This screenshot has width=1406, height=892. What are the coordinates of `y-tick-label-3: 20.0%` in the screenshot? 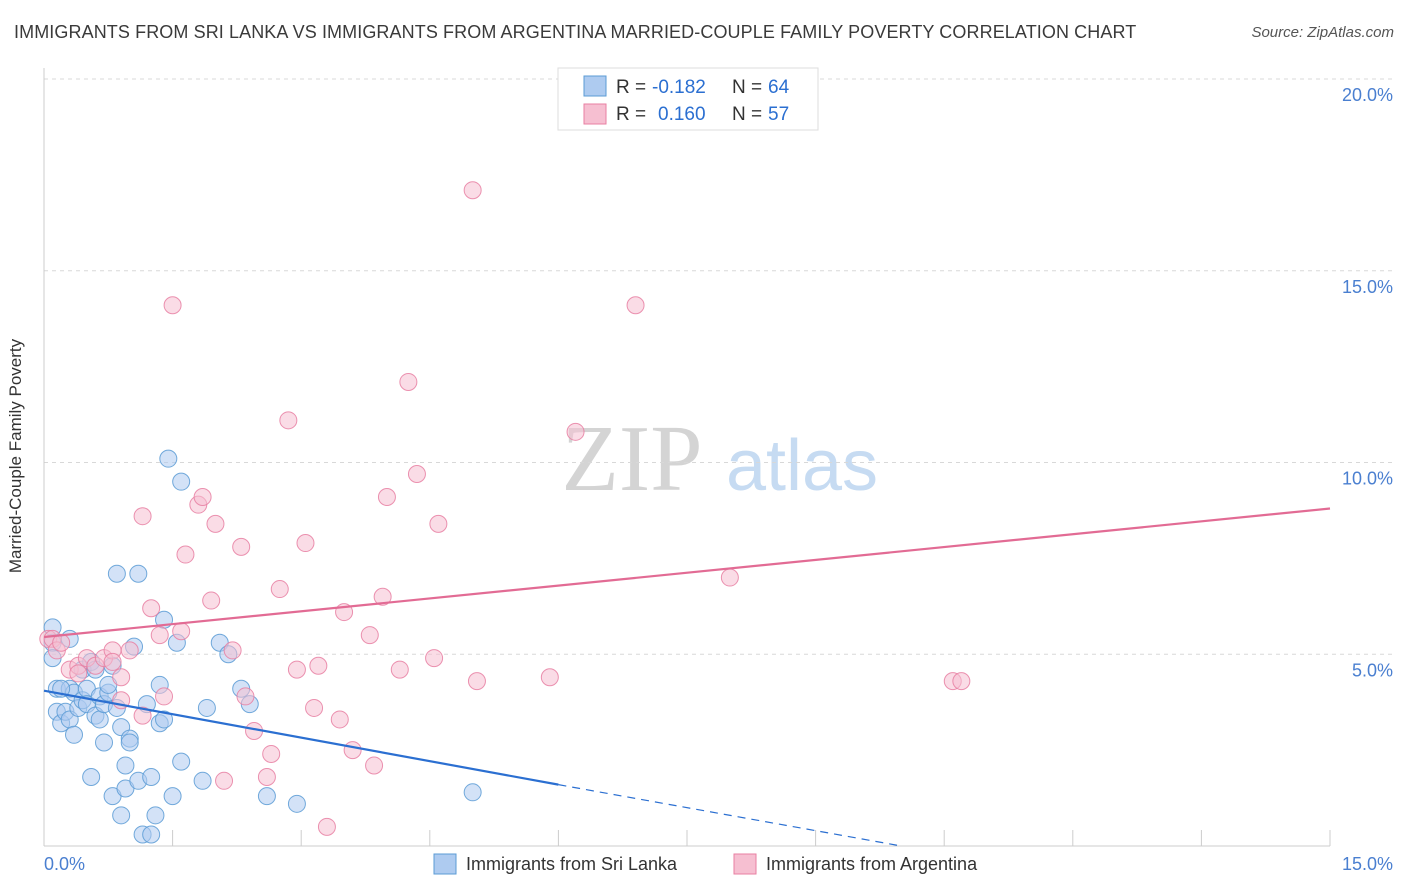 It's located at (1367, 95).